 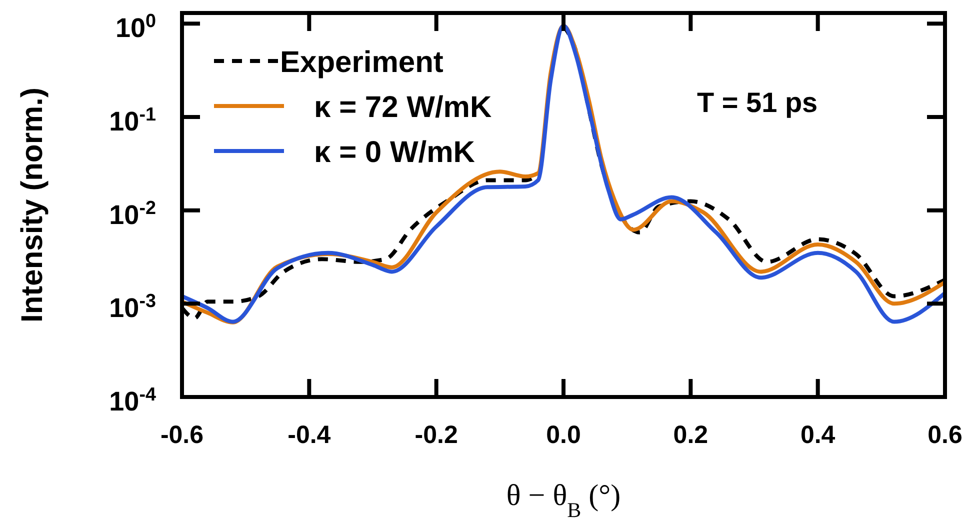 What do you see at coordinates (132, 120) in the screenshot?
I see `y-tick-label: 10$^{-1}$` at bounding box center [132, 120].